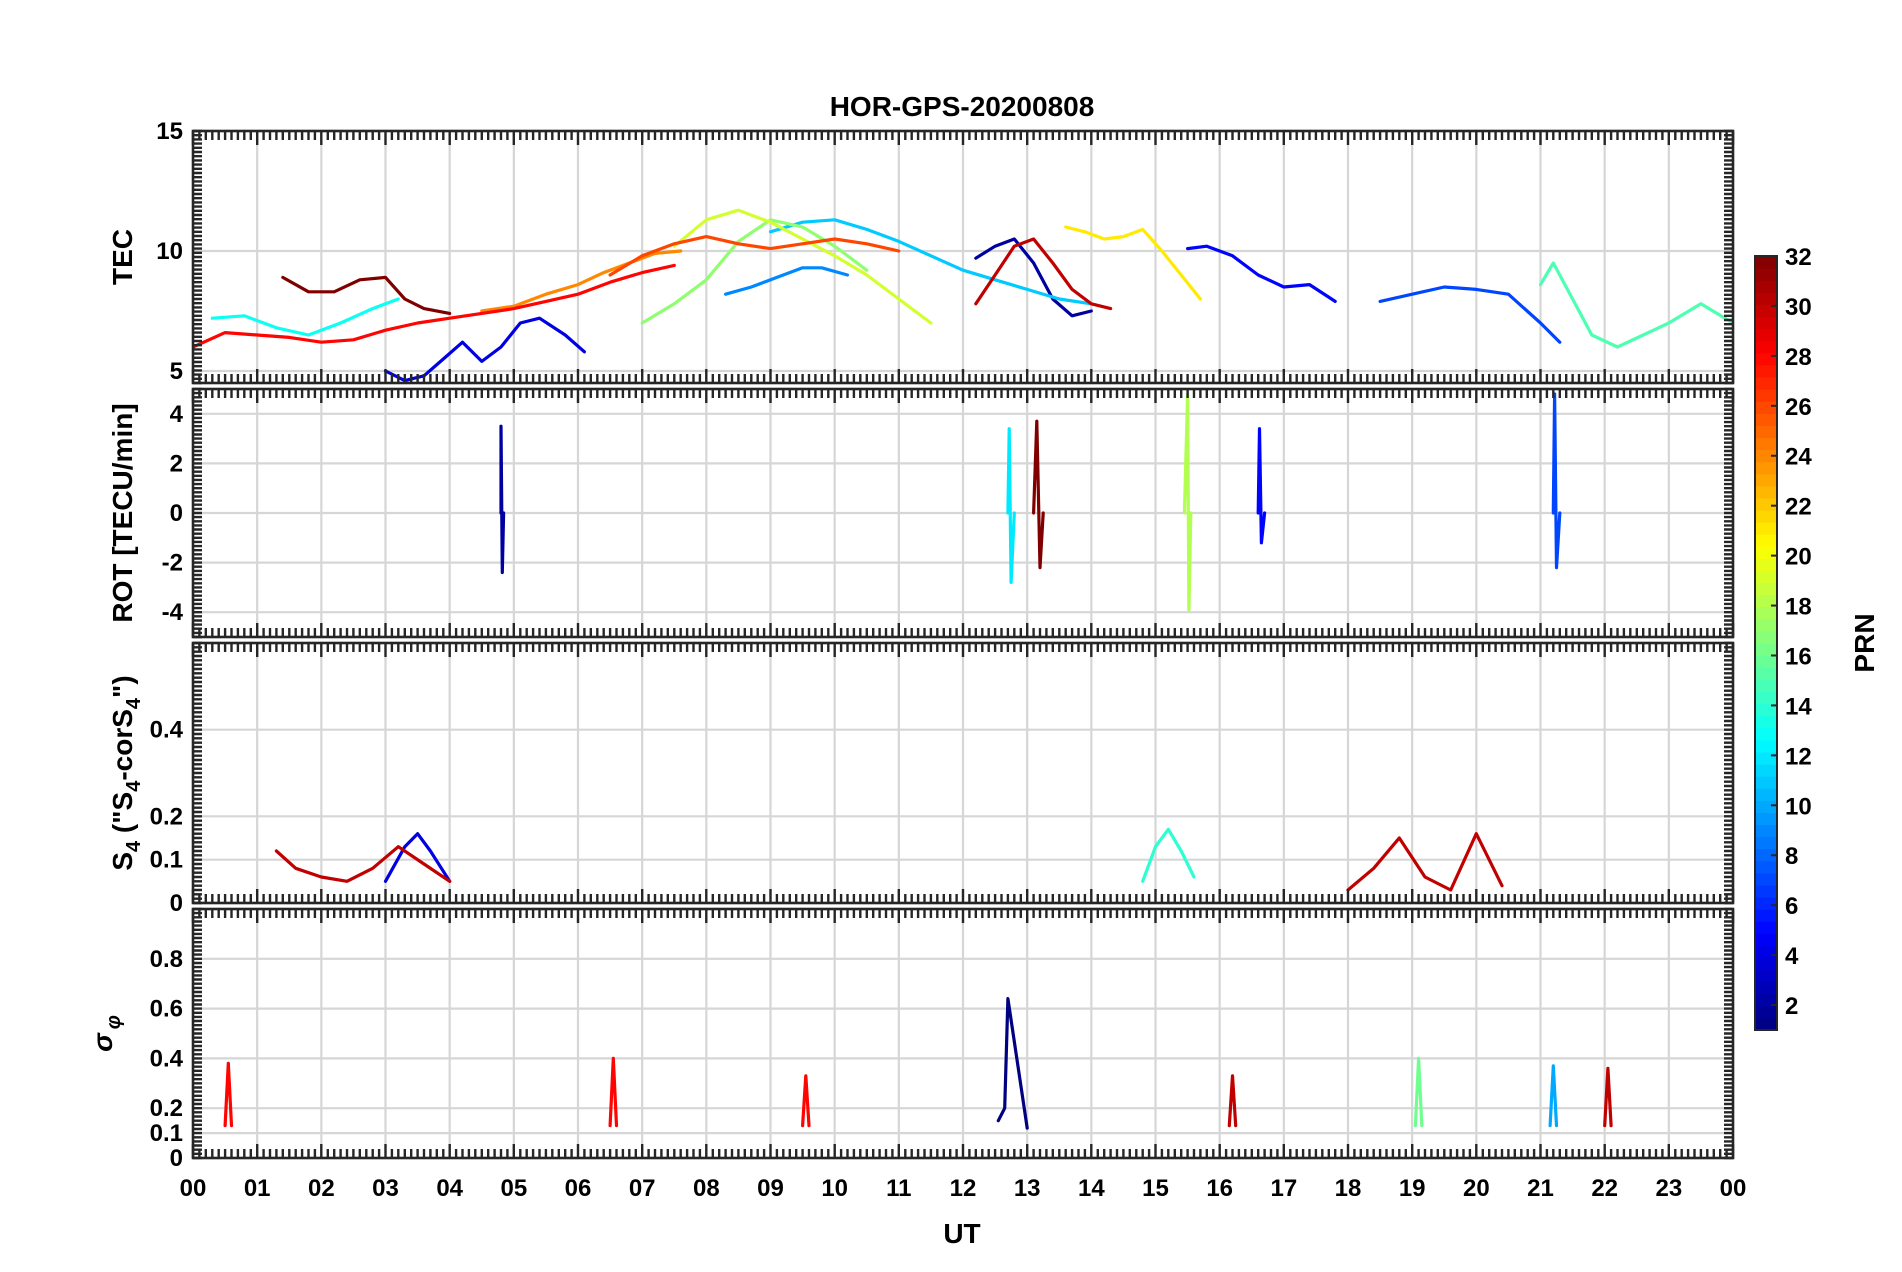 This screenshot has height=1272, width=1902. Describe the element at coordinates (1798, 407) in the screenshot. I see `colorbar-tick-label: 26` at that location.